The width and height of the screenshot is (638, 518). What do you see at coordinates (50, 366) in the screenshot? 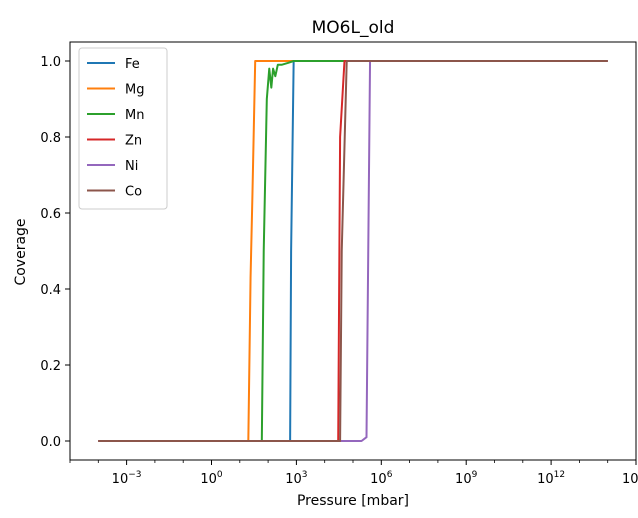
I see `y-tick-label: 0.2` at bounding box center [50, 366].